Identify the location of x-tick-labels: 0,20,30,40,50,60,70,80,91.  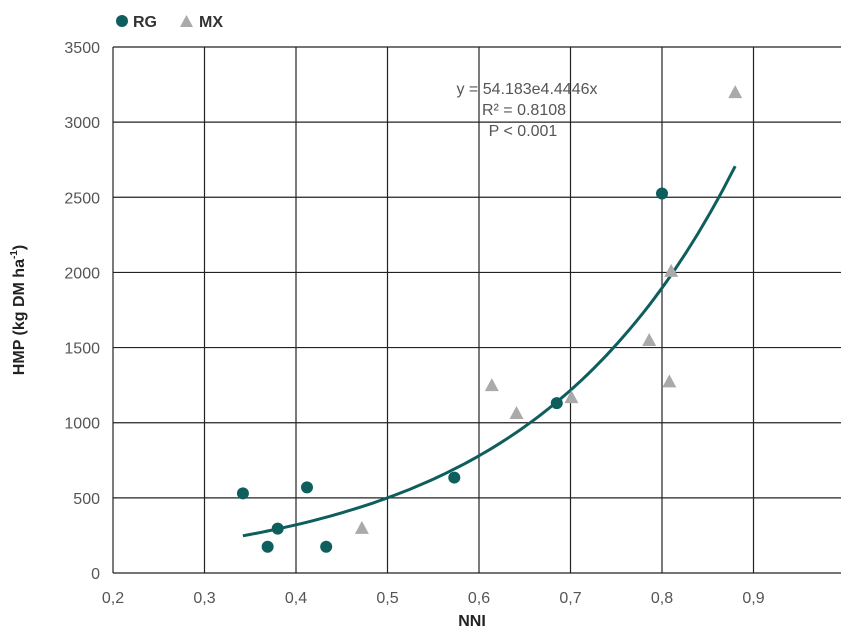
(471, 598).